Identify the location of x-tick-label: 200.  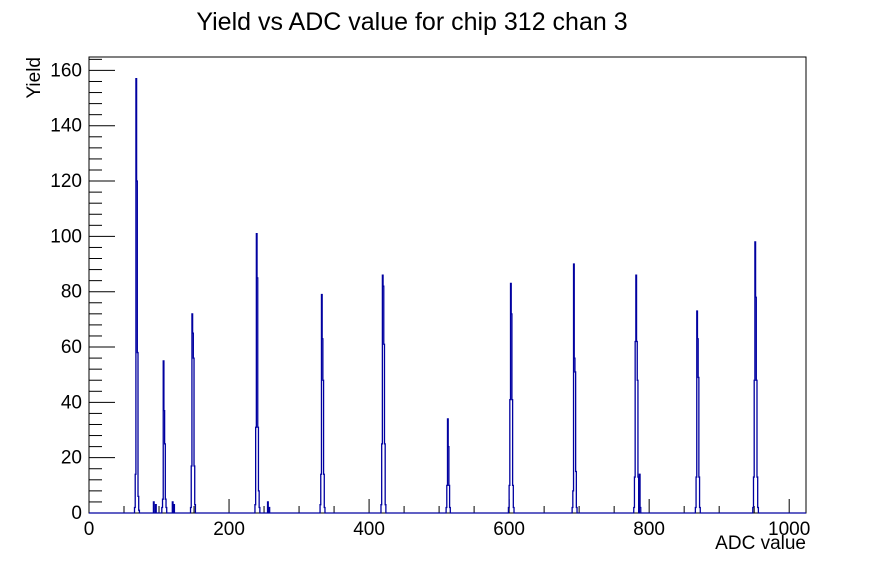
(229, 529).